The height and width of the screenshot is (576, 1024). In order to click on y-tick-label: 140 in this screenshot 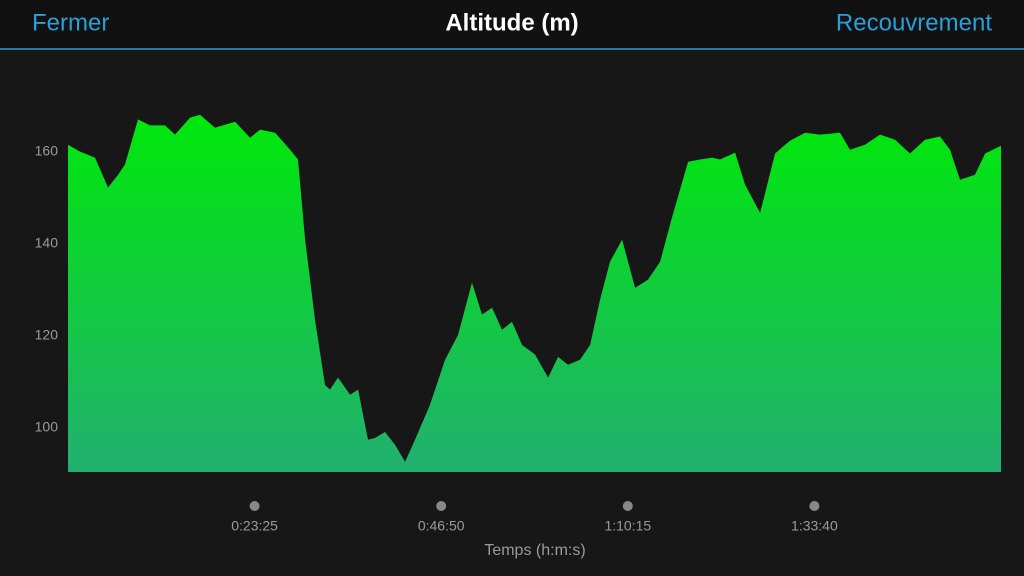, I will do `click(47, 242)`.